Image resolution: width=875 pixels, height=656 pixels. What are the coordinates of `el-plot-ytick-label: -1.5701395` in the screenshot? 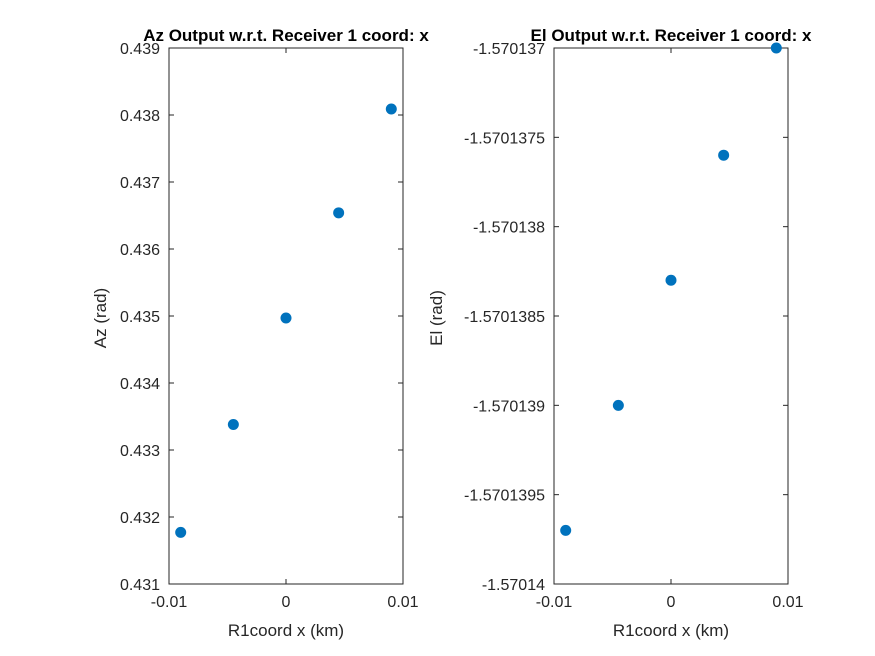 It's located at (504, 496).